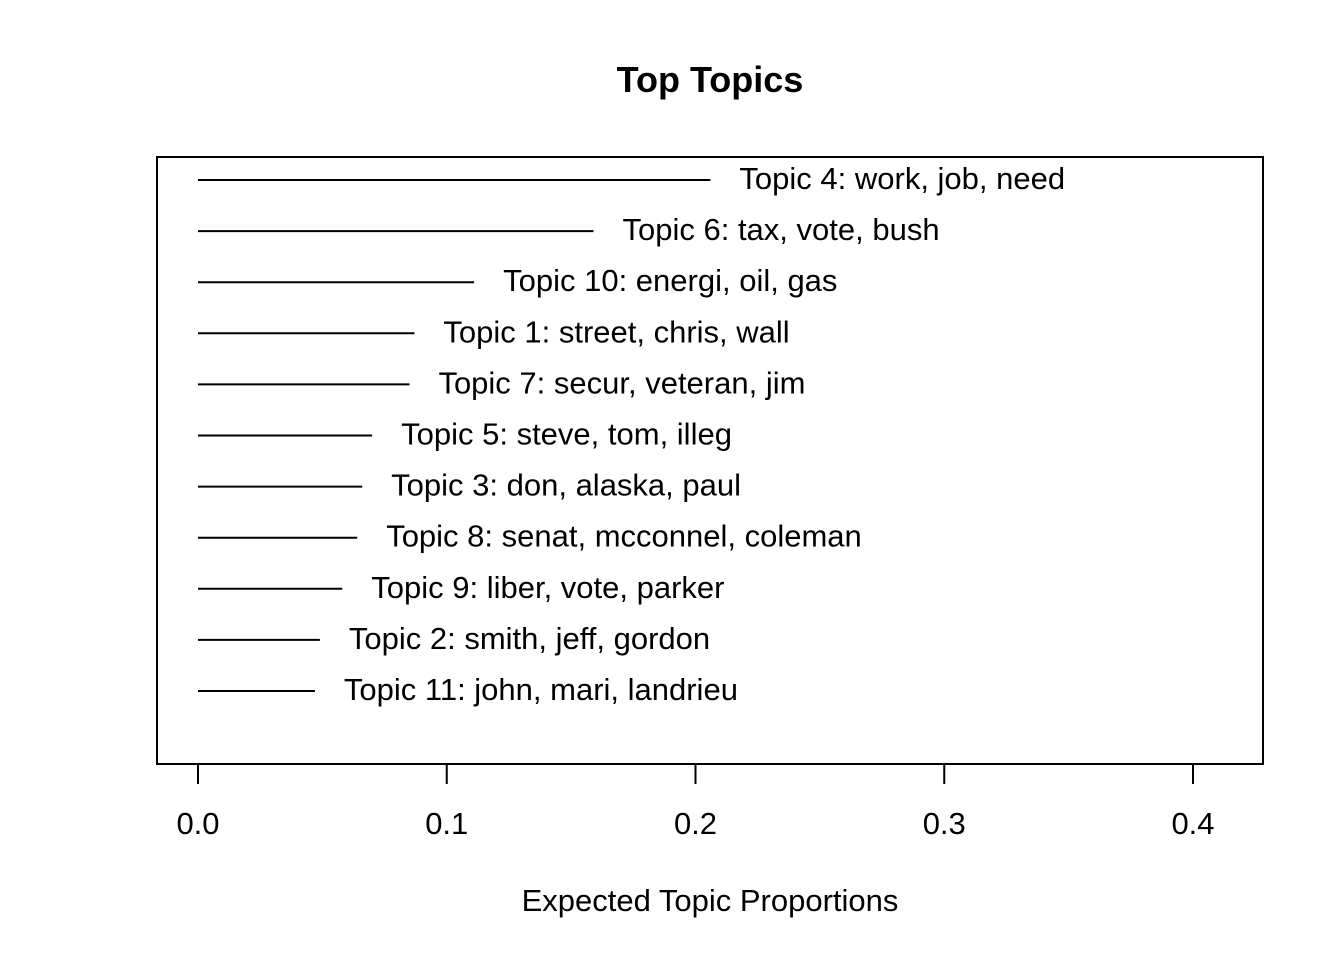  Describe the element at coordinates (695, 823) in the screenshot. I see `x-tick-label: 0.2` at that location.